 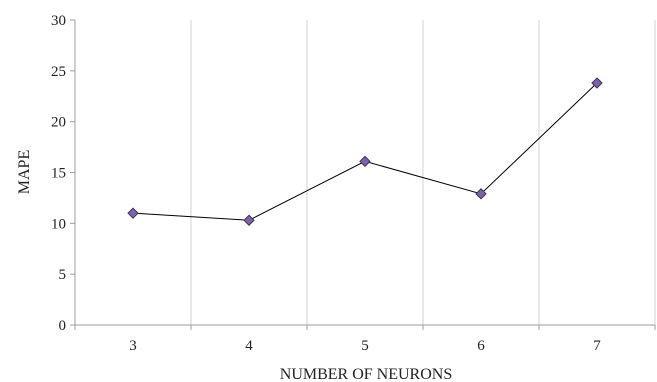 What do you see at coordinates (366, 374) in the screenshot?
I see `x-axis-title: NUMBER OF NEURONS` at bounding box center [366, 374].